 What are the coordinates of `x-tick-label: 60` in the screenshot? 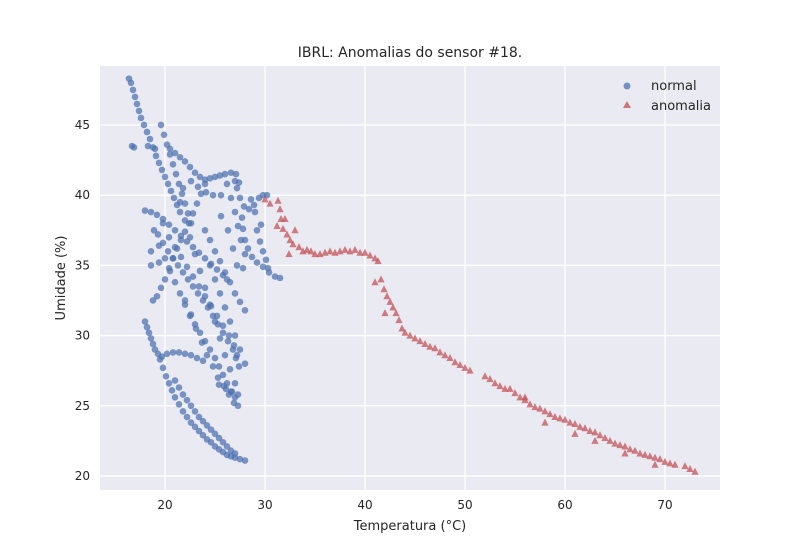 It's located at (564, 505).